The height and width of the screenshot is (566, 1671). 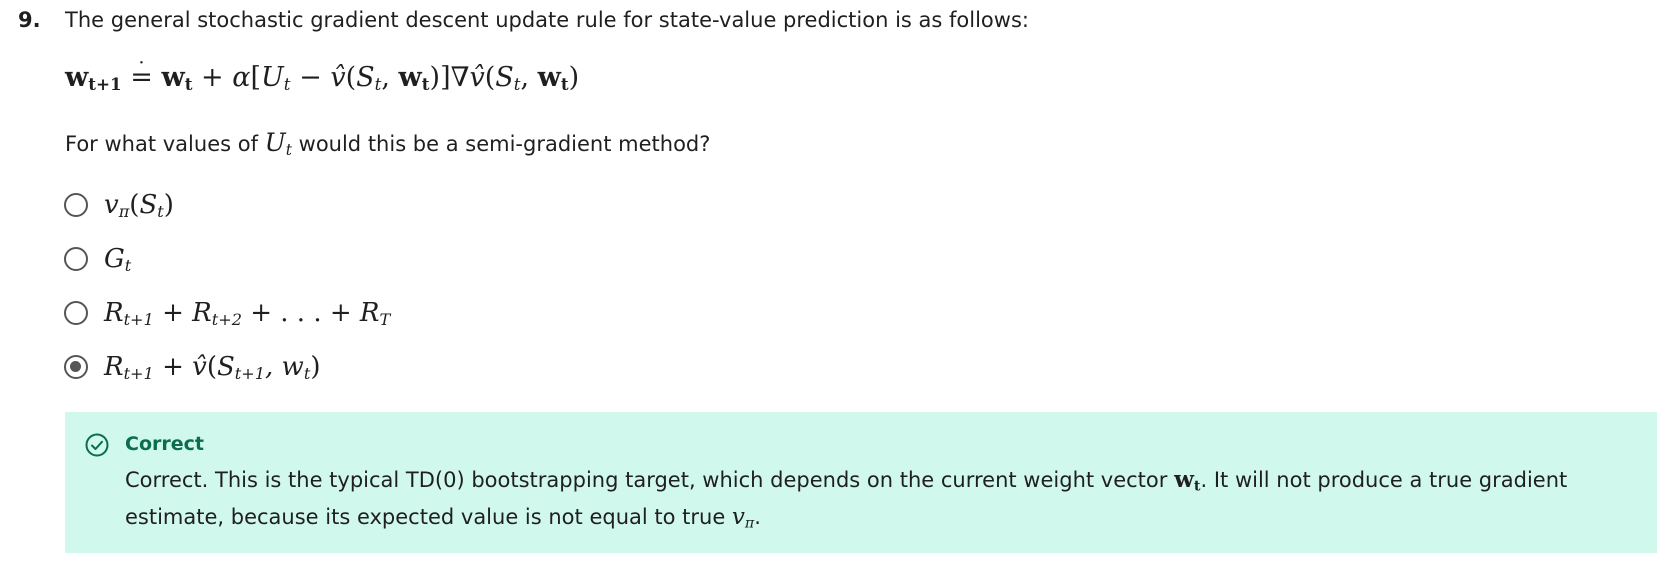 I want to click on feedback-math-vpi: vπ, so click(x=743, y=518).